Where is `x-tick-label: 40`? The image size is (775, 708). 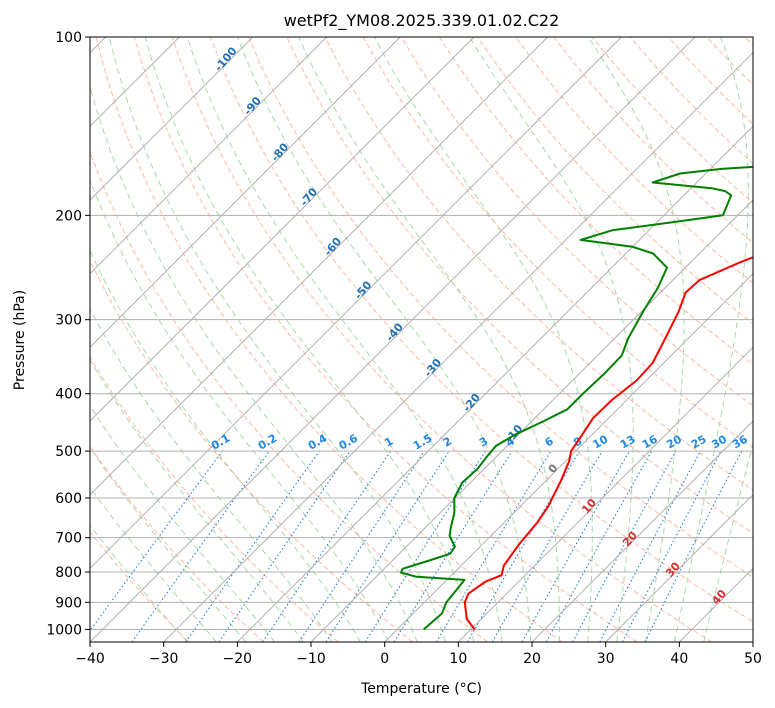 x-tick-label: 40 is located at coordinates (679, 659).